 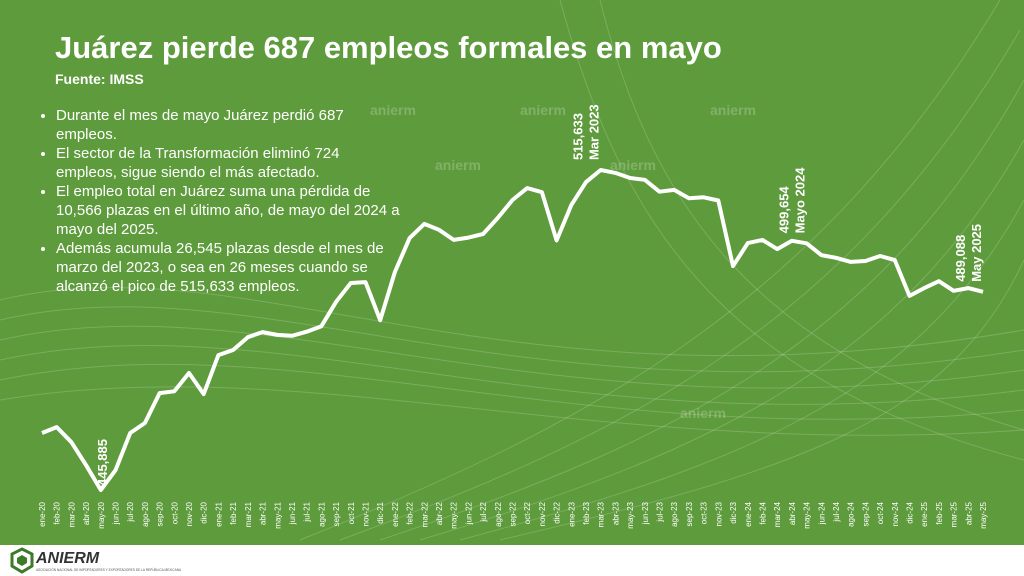 I want to click on x-tick-label: ago-21, so click(x=321, y=513).